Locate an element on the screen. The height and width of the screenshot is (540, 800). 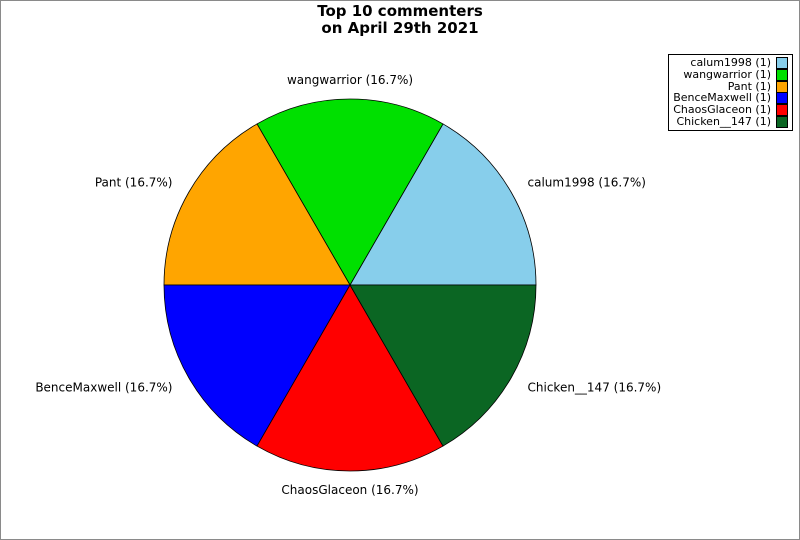
legend-swatch-ChaosGlaceon is located at coordinates (782, 110).